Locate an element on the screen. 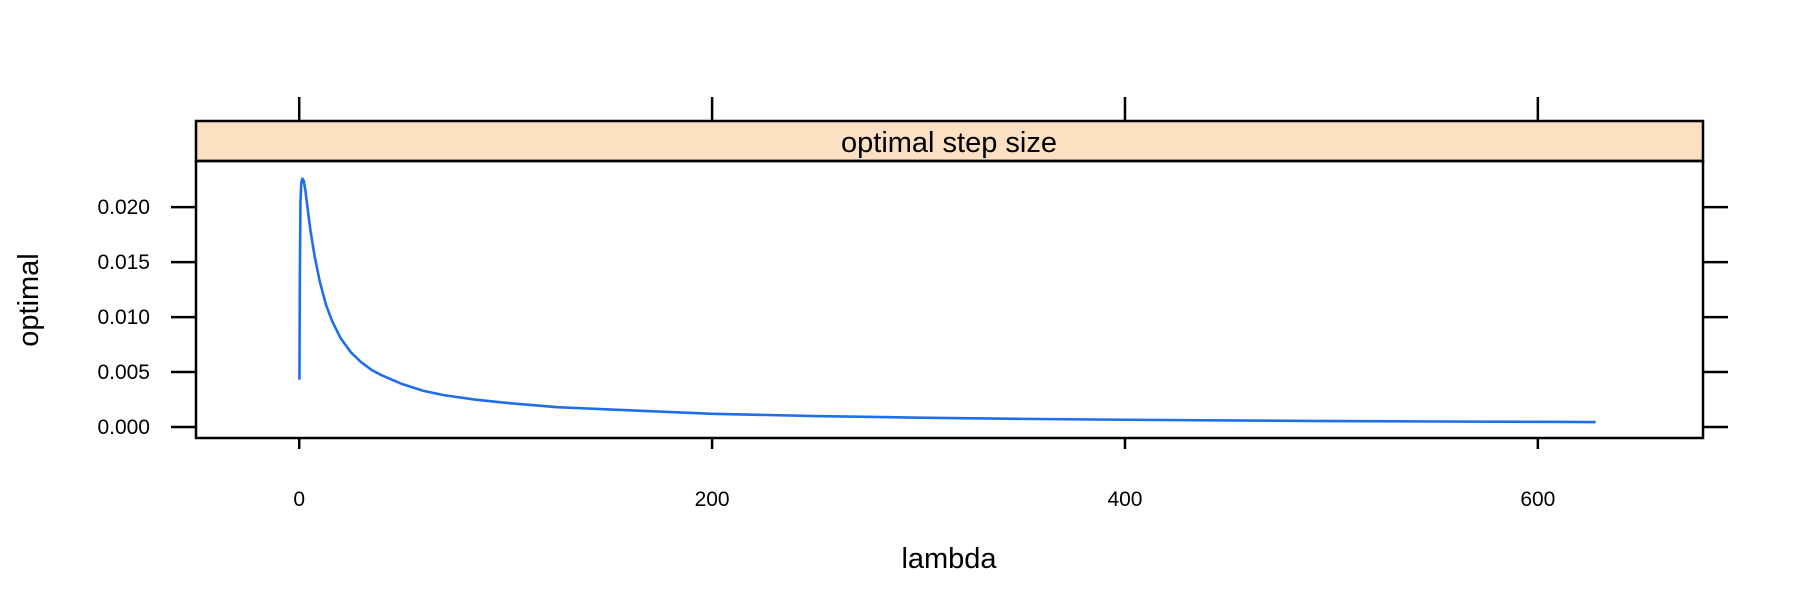  x-tick-label: 600 is located at coordinates (1537, 499).